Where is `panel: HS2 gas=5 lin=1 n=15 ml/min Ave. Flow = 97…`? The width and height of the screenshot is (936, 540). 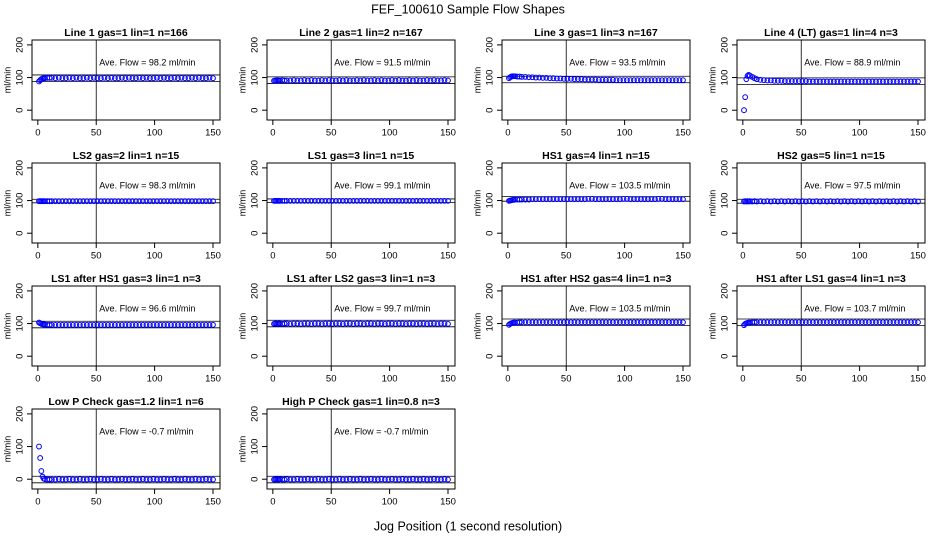 panel: HS2 gas=5 lin=1 n=15 ml/min Ave. Flow = 97… is located at coordinates (816, 206).